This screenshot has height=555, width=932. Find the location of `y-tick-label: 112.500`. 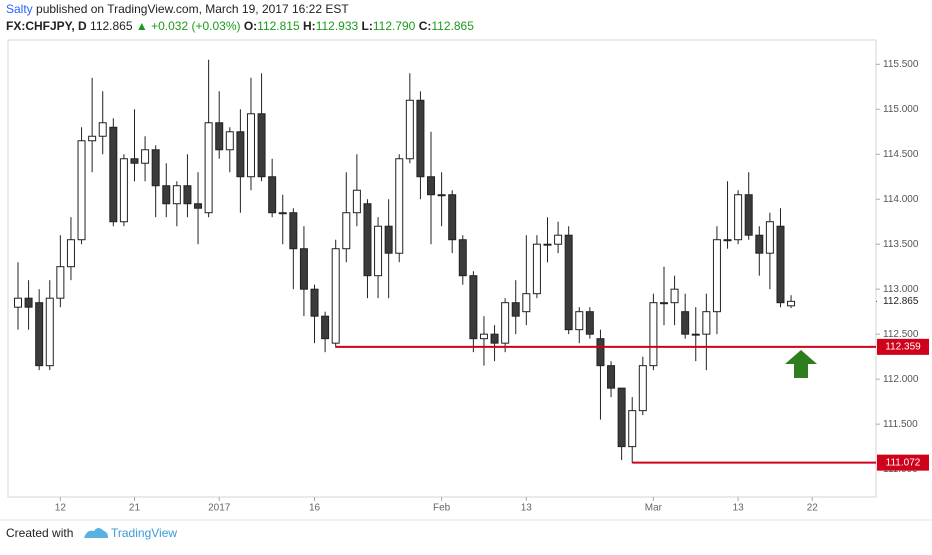

y-tick-label: 112.500 is located at coordinates (901, 334).